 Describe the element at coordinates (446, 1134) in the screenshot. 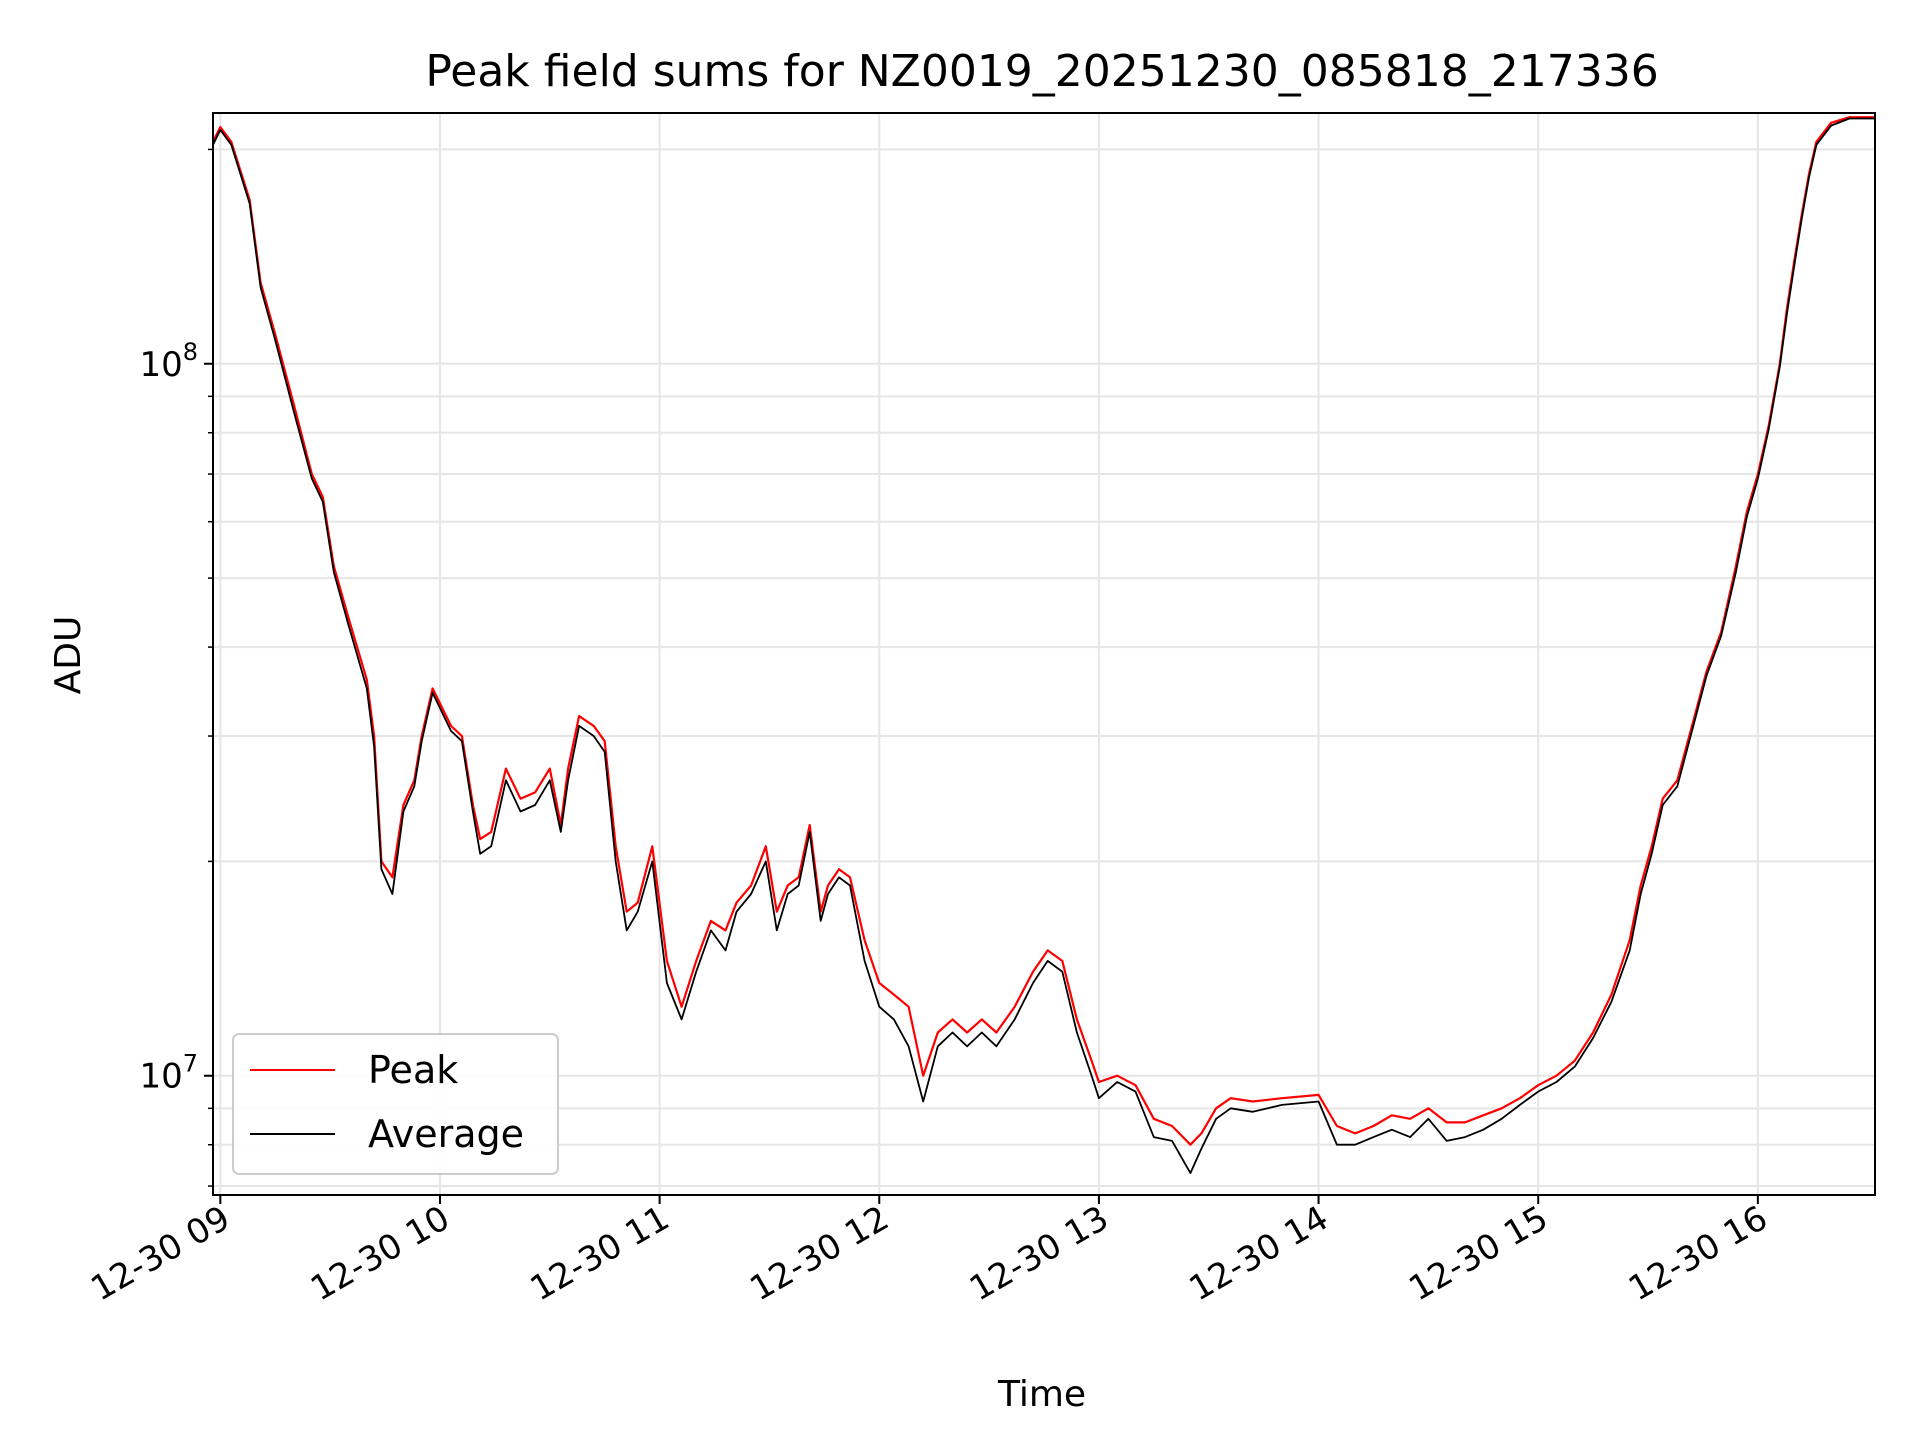

I see `legend-label-average: Average` at that location.